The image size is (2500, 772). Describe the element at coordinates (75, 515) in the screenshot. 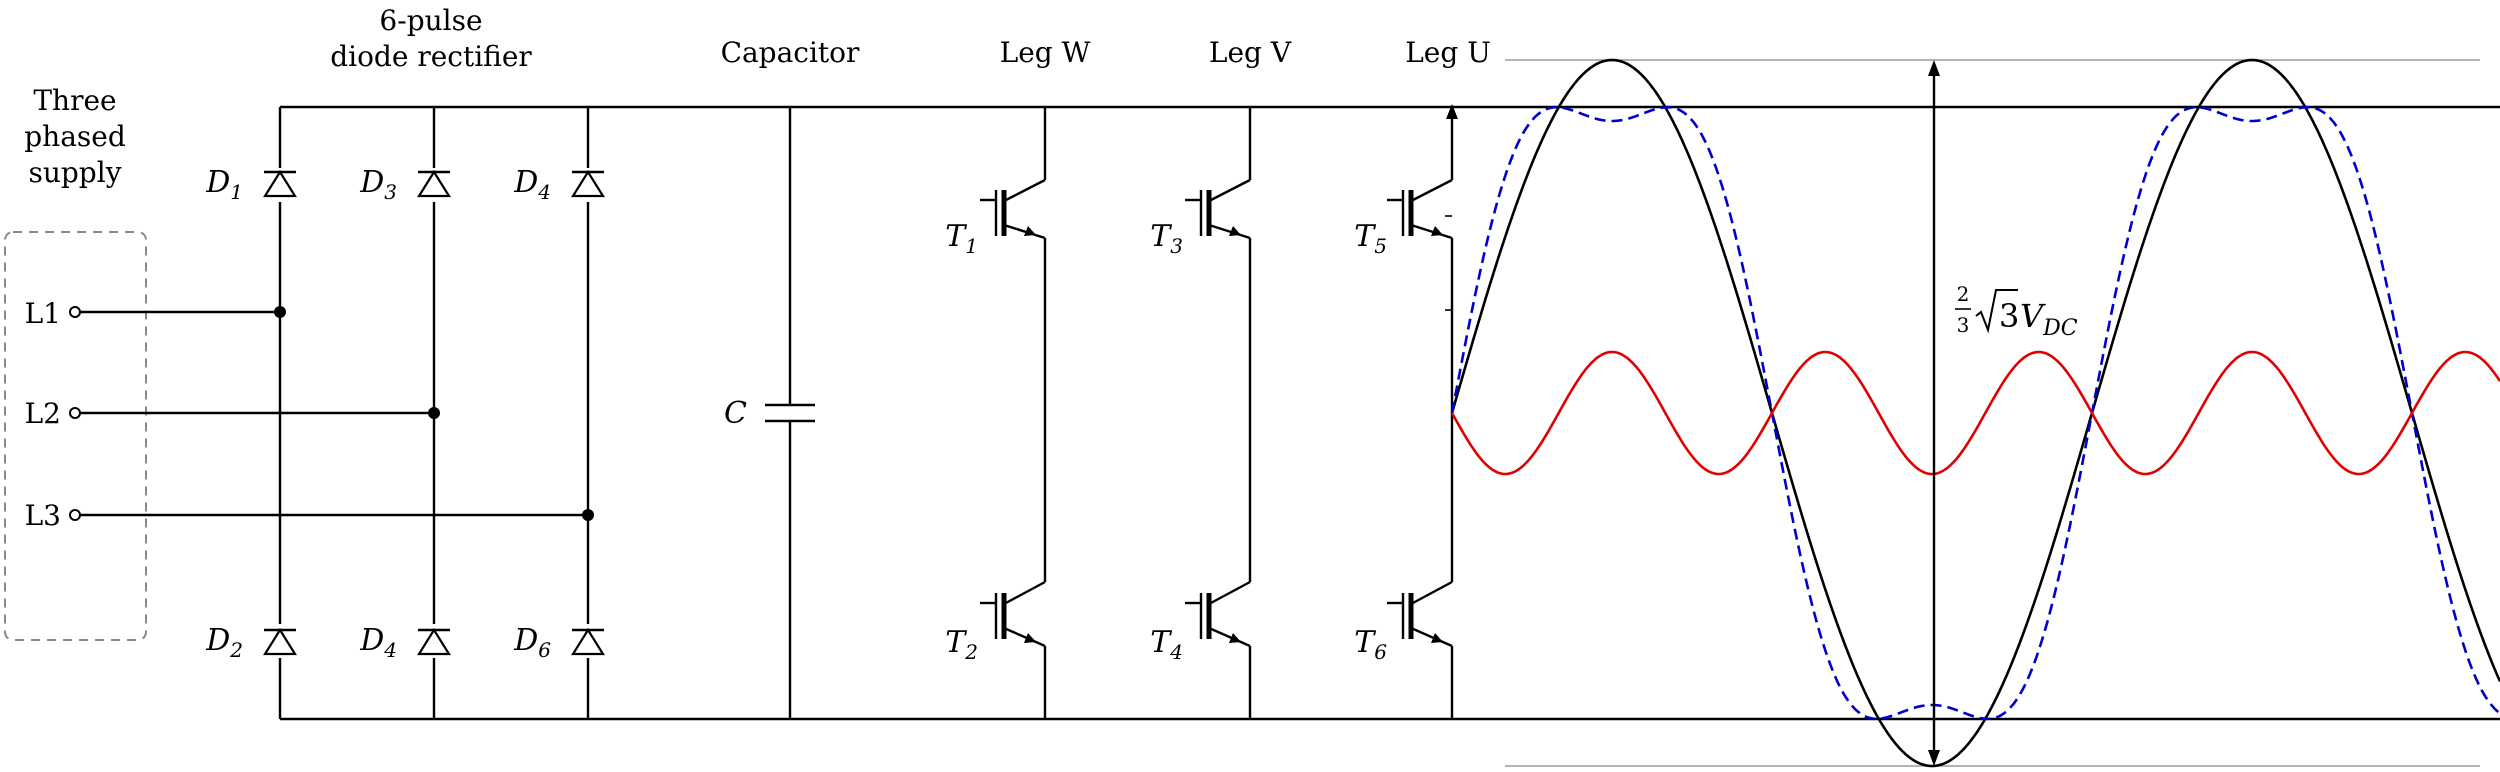

I see `terminal-l3-node` at that location.